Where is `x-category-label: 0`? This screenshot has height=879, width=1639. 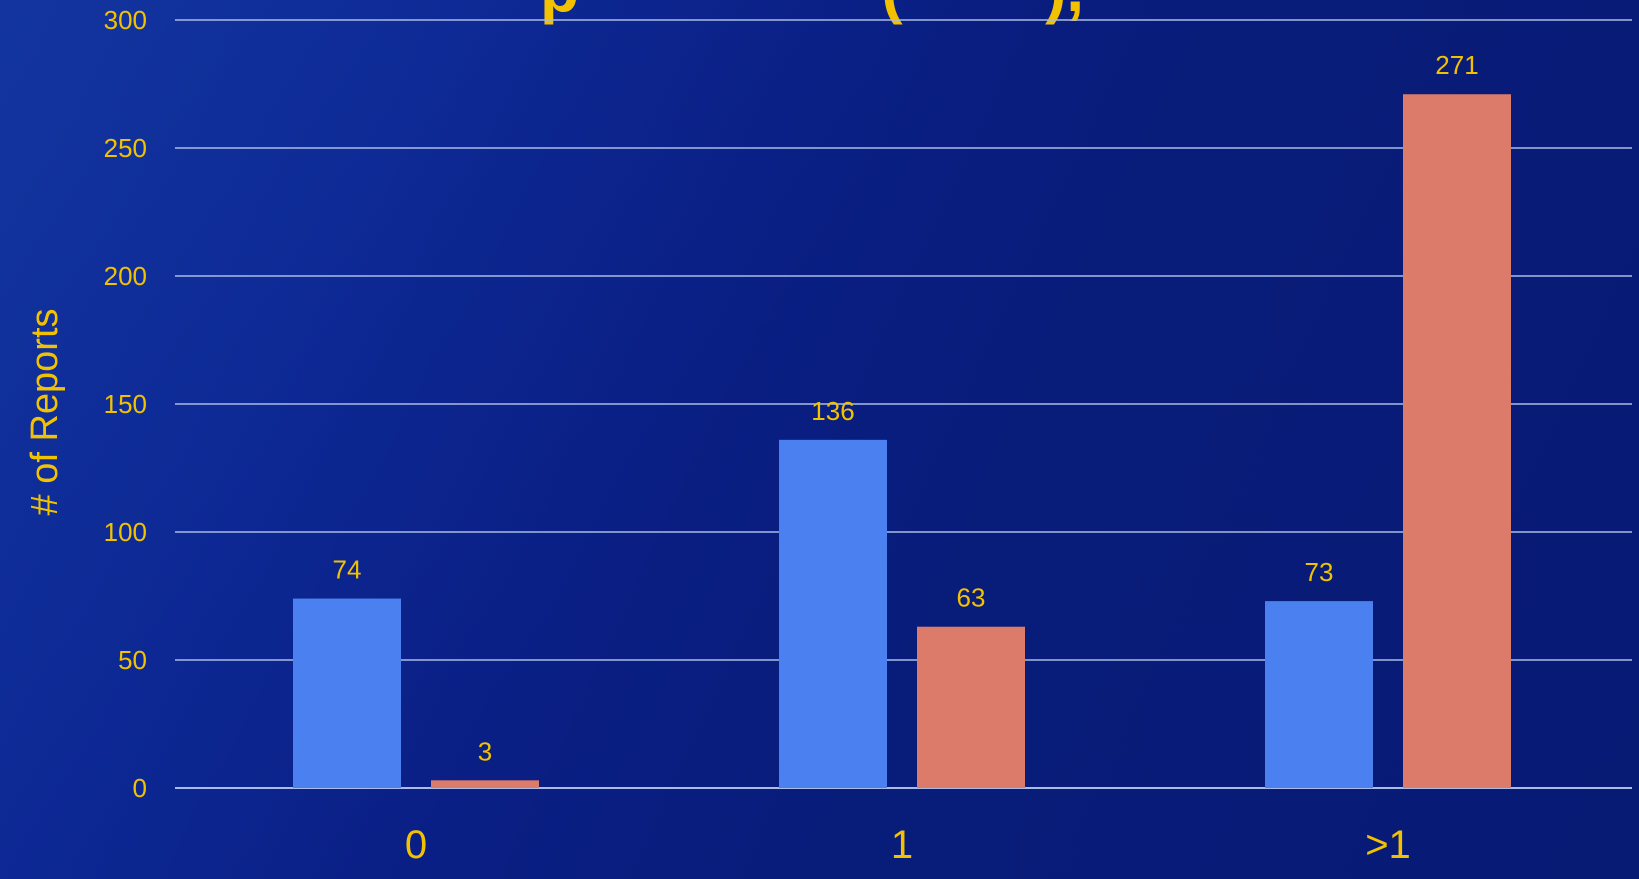 x-category-label: 0 is located at coordinates (416, 845).